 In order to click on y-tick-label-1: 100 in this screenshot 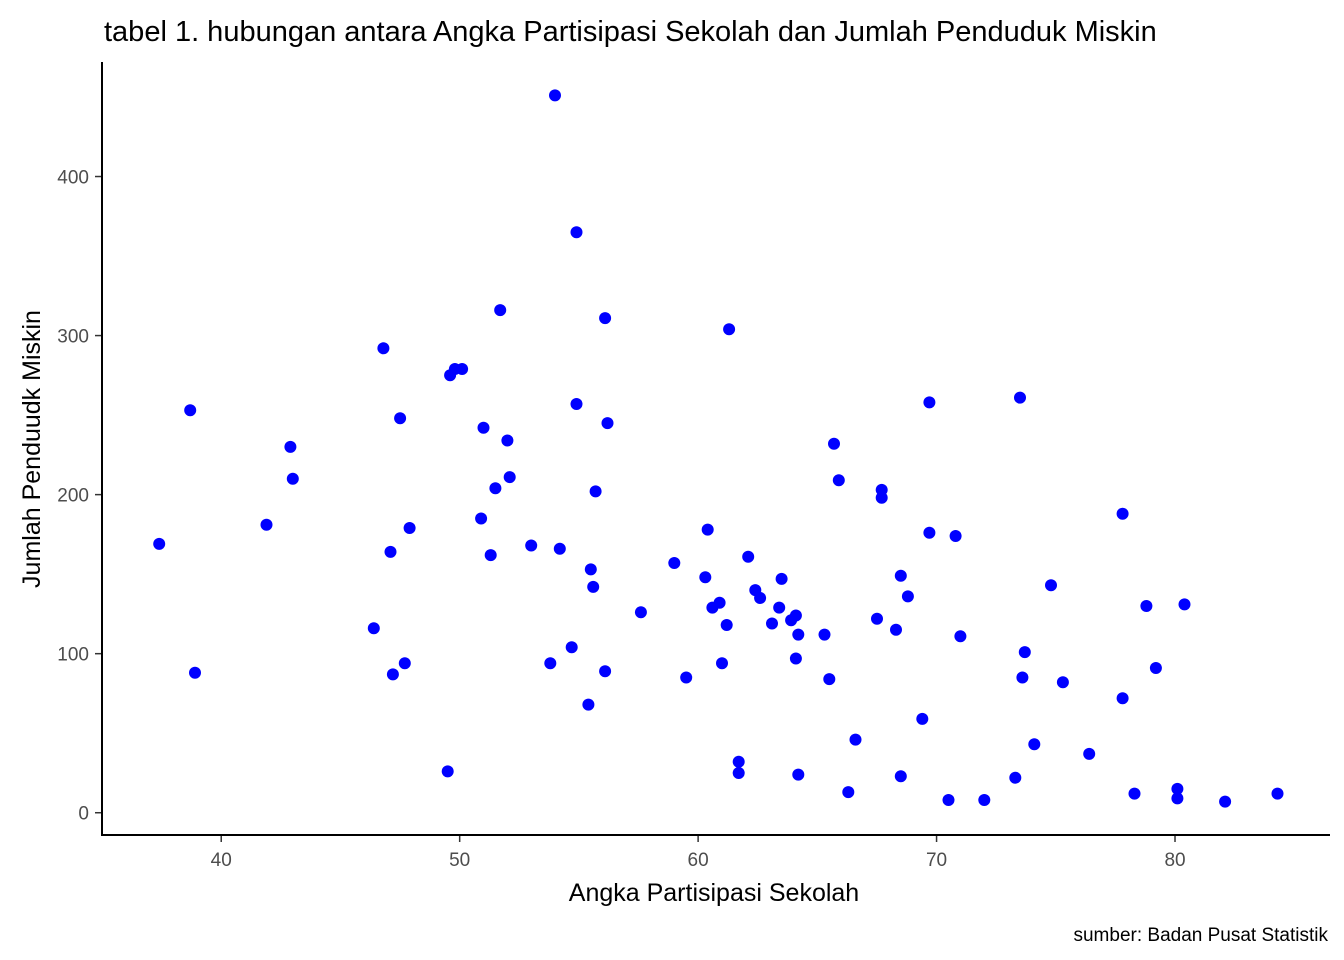, I will do `click(73, 655)`.